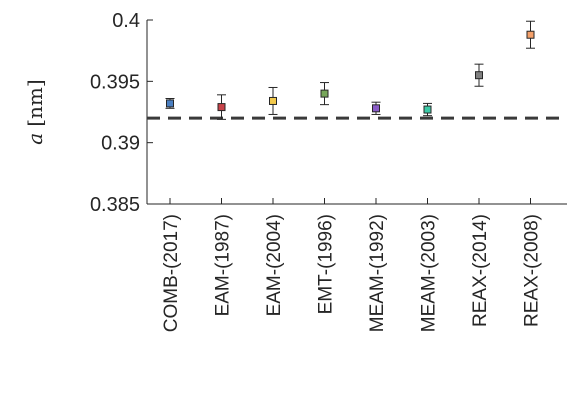 The image size is (567, 400). Describe the element at coordinates (532, 270) in the screenshot. I see `x-tick-label: REAX-(2008)` at that location.